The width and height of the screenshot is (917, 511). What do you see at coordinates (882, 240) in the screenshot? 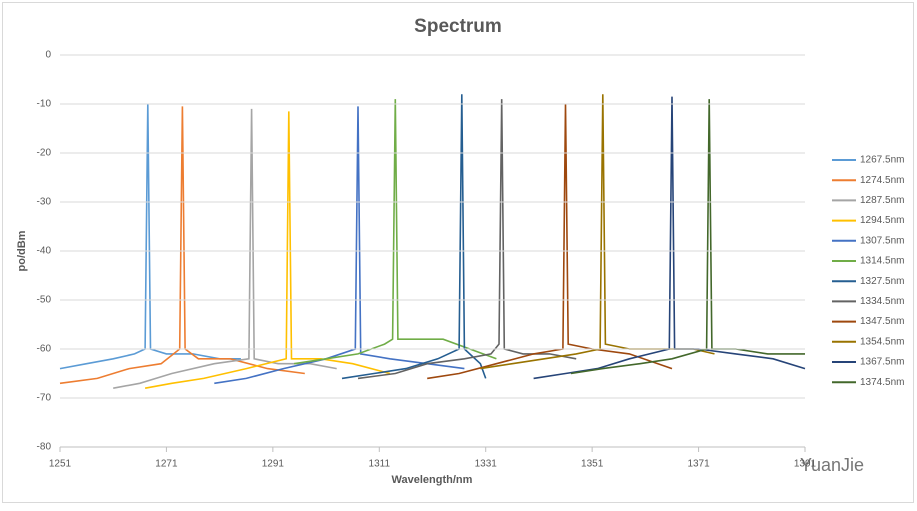
I see `legend-label: 1307.5nm` at bounding box center [882, 240].